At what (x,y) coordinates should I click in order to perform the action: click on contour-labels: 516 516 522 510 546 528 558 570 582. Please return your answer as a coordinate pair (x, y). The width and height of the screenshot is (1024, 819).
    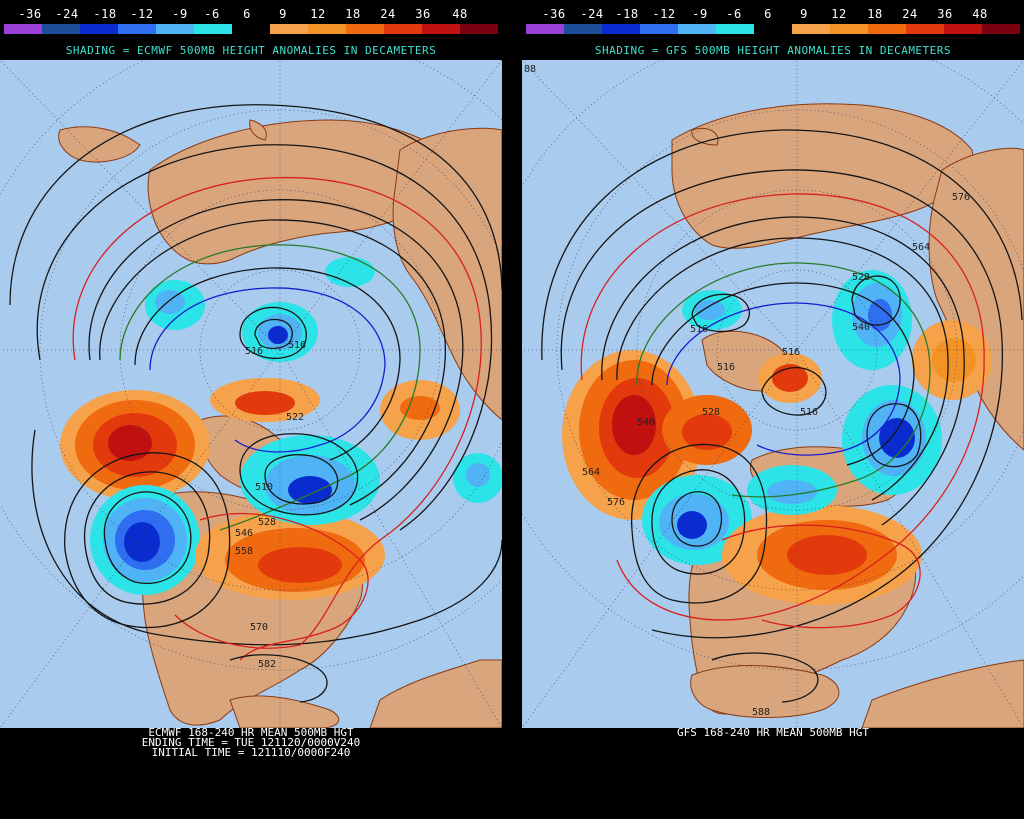
    Looking at the image, I should click on (270, 505).